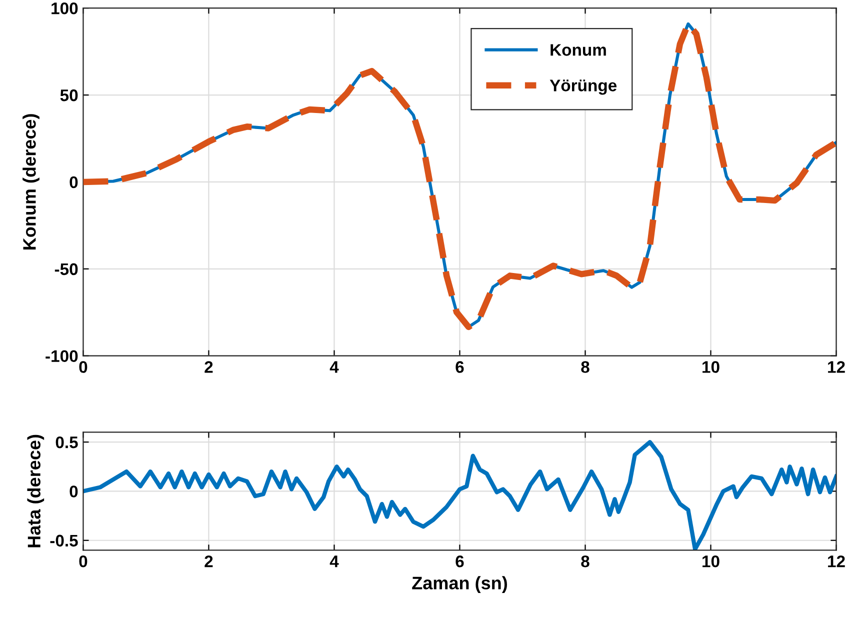 Image resolution: width=849 pixels, height=621 pixels. I want to click on y-tick-label: -50, so click(66, 269).